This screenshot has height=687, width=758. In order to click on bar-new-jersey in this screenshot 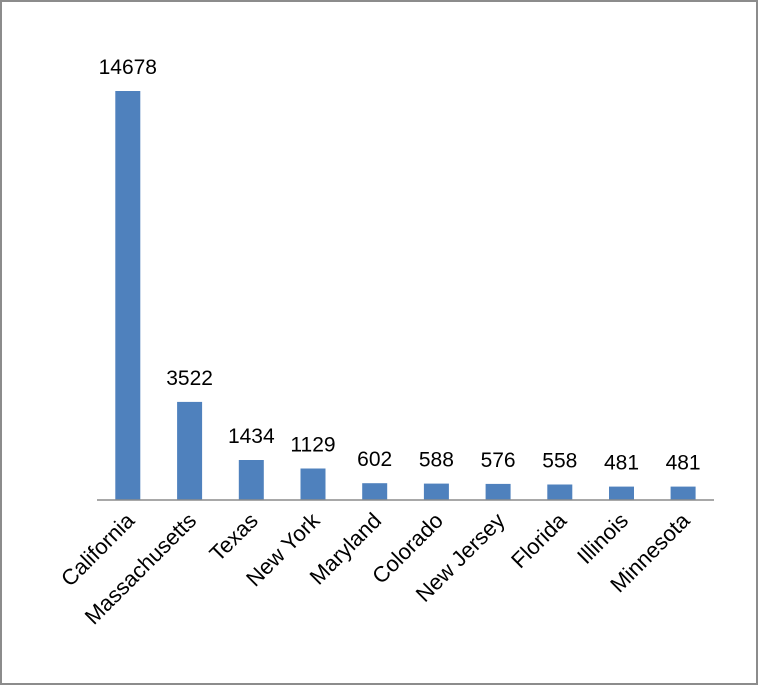, I will do `click(498, 491)`.